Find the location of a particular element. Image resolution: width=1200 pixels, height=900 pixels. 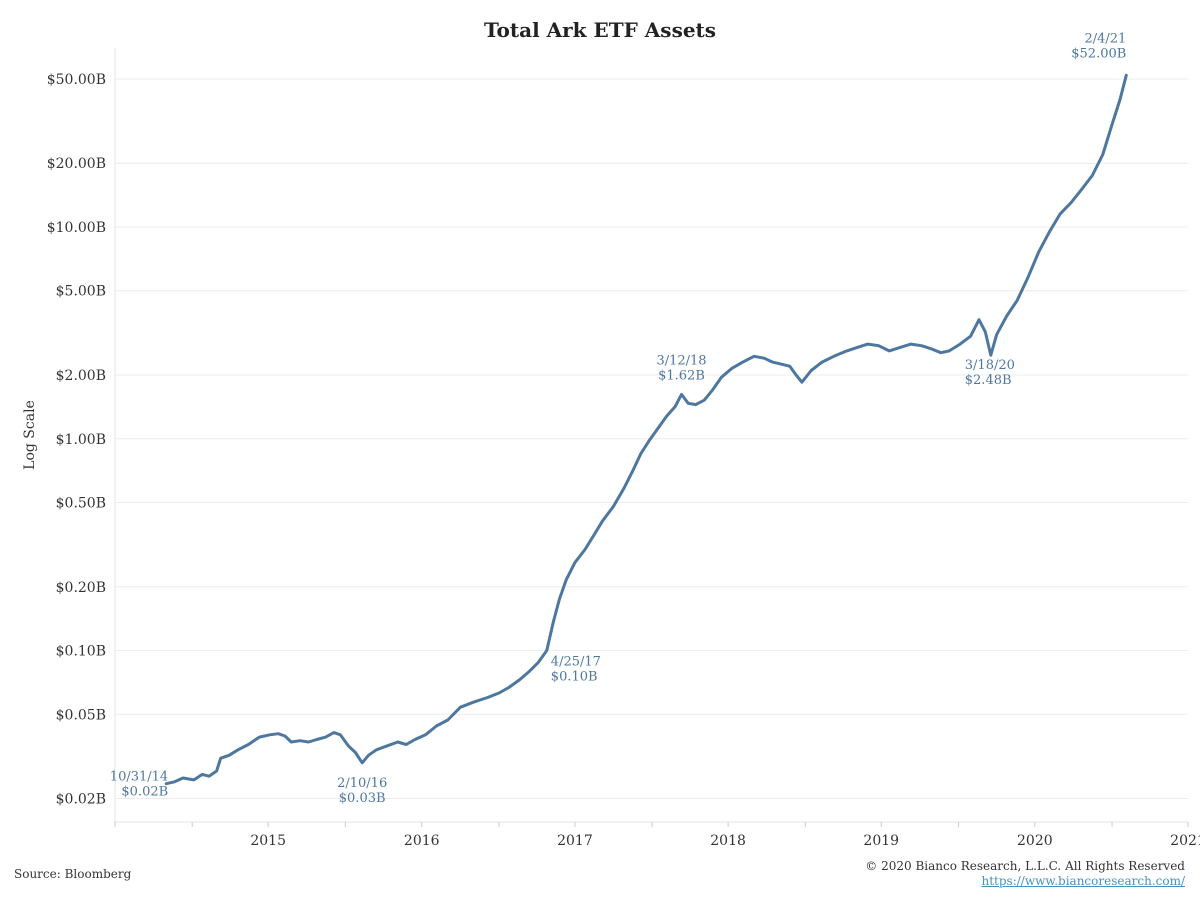

annotation-value: $0.03B is located at coordinates (362, 798).